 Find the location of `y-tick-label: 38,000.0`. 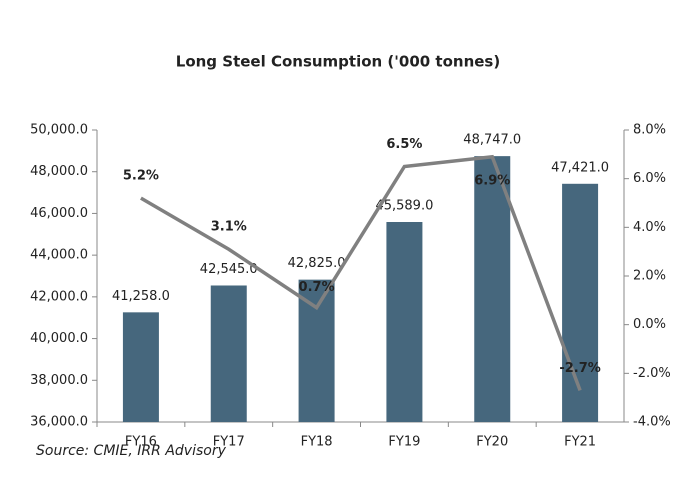

y-tick-label: 38,000.0 is located at coordinates (59, 380).